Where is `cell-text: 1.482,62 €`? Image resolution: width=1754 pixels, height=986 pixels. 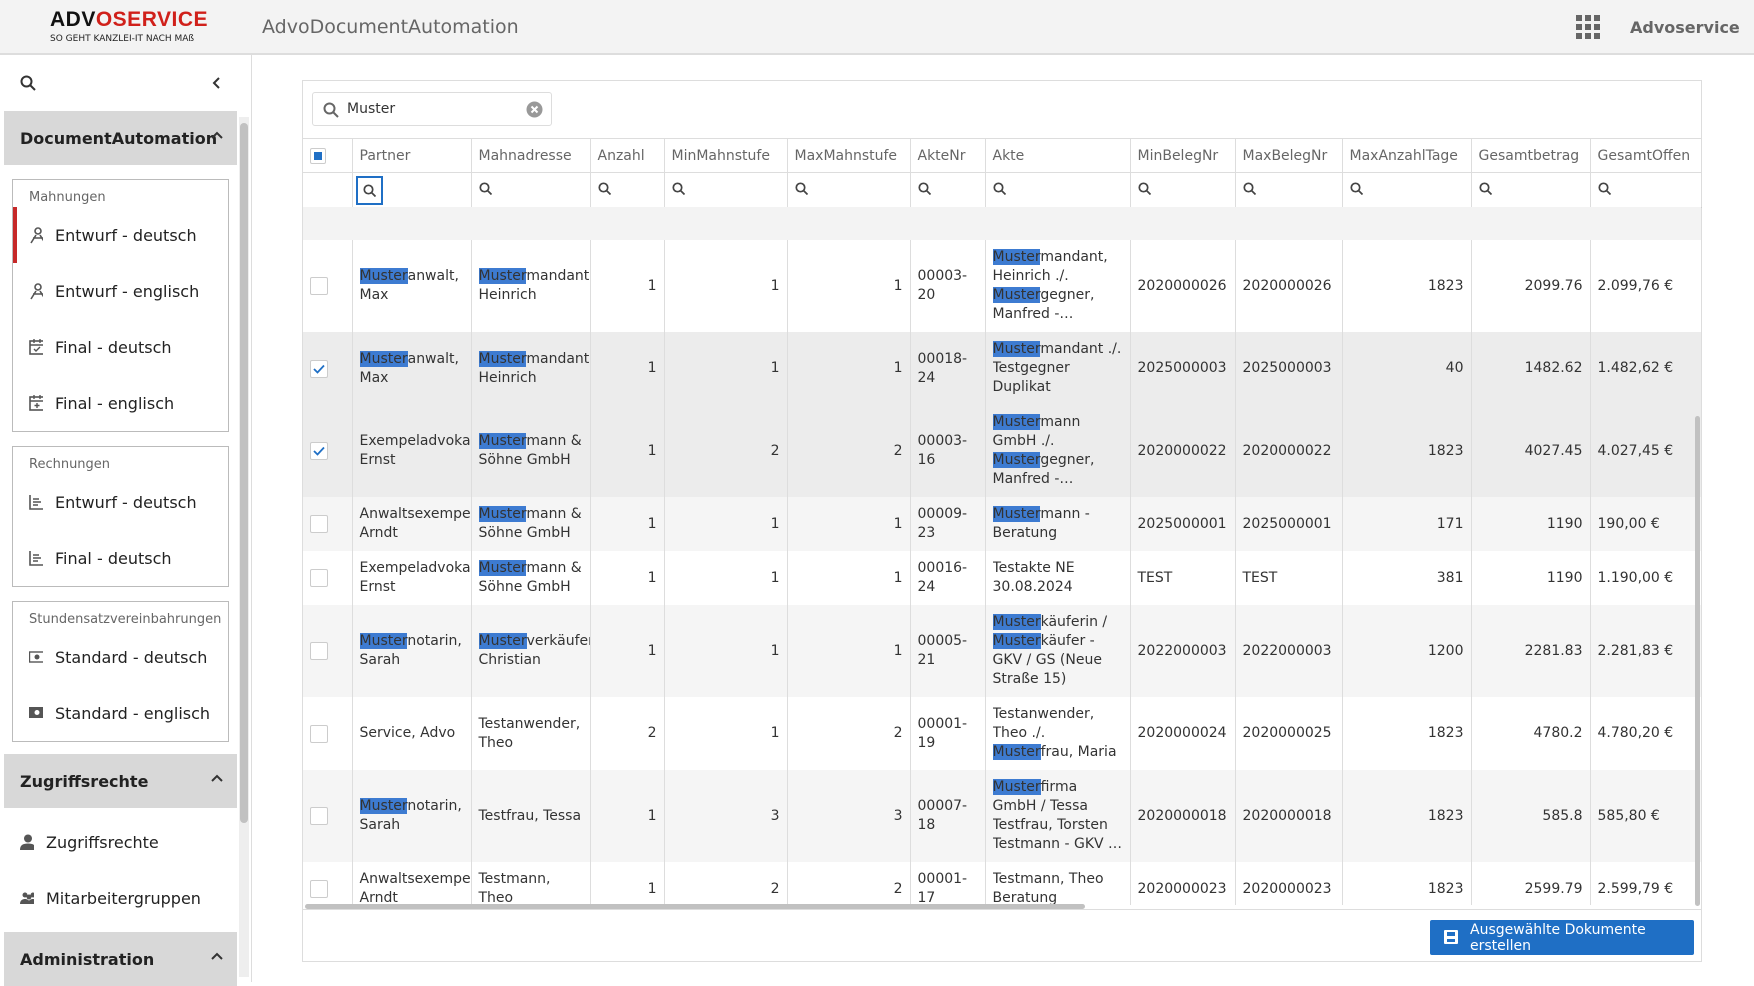
cell-text: 1.482,62 € is located at coordinates (1646, 368).